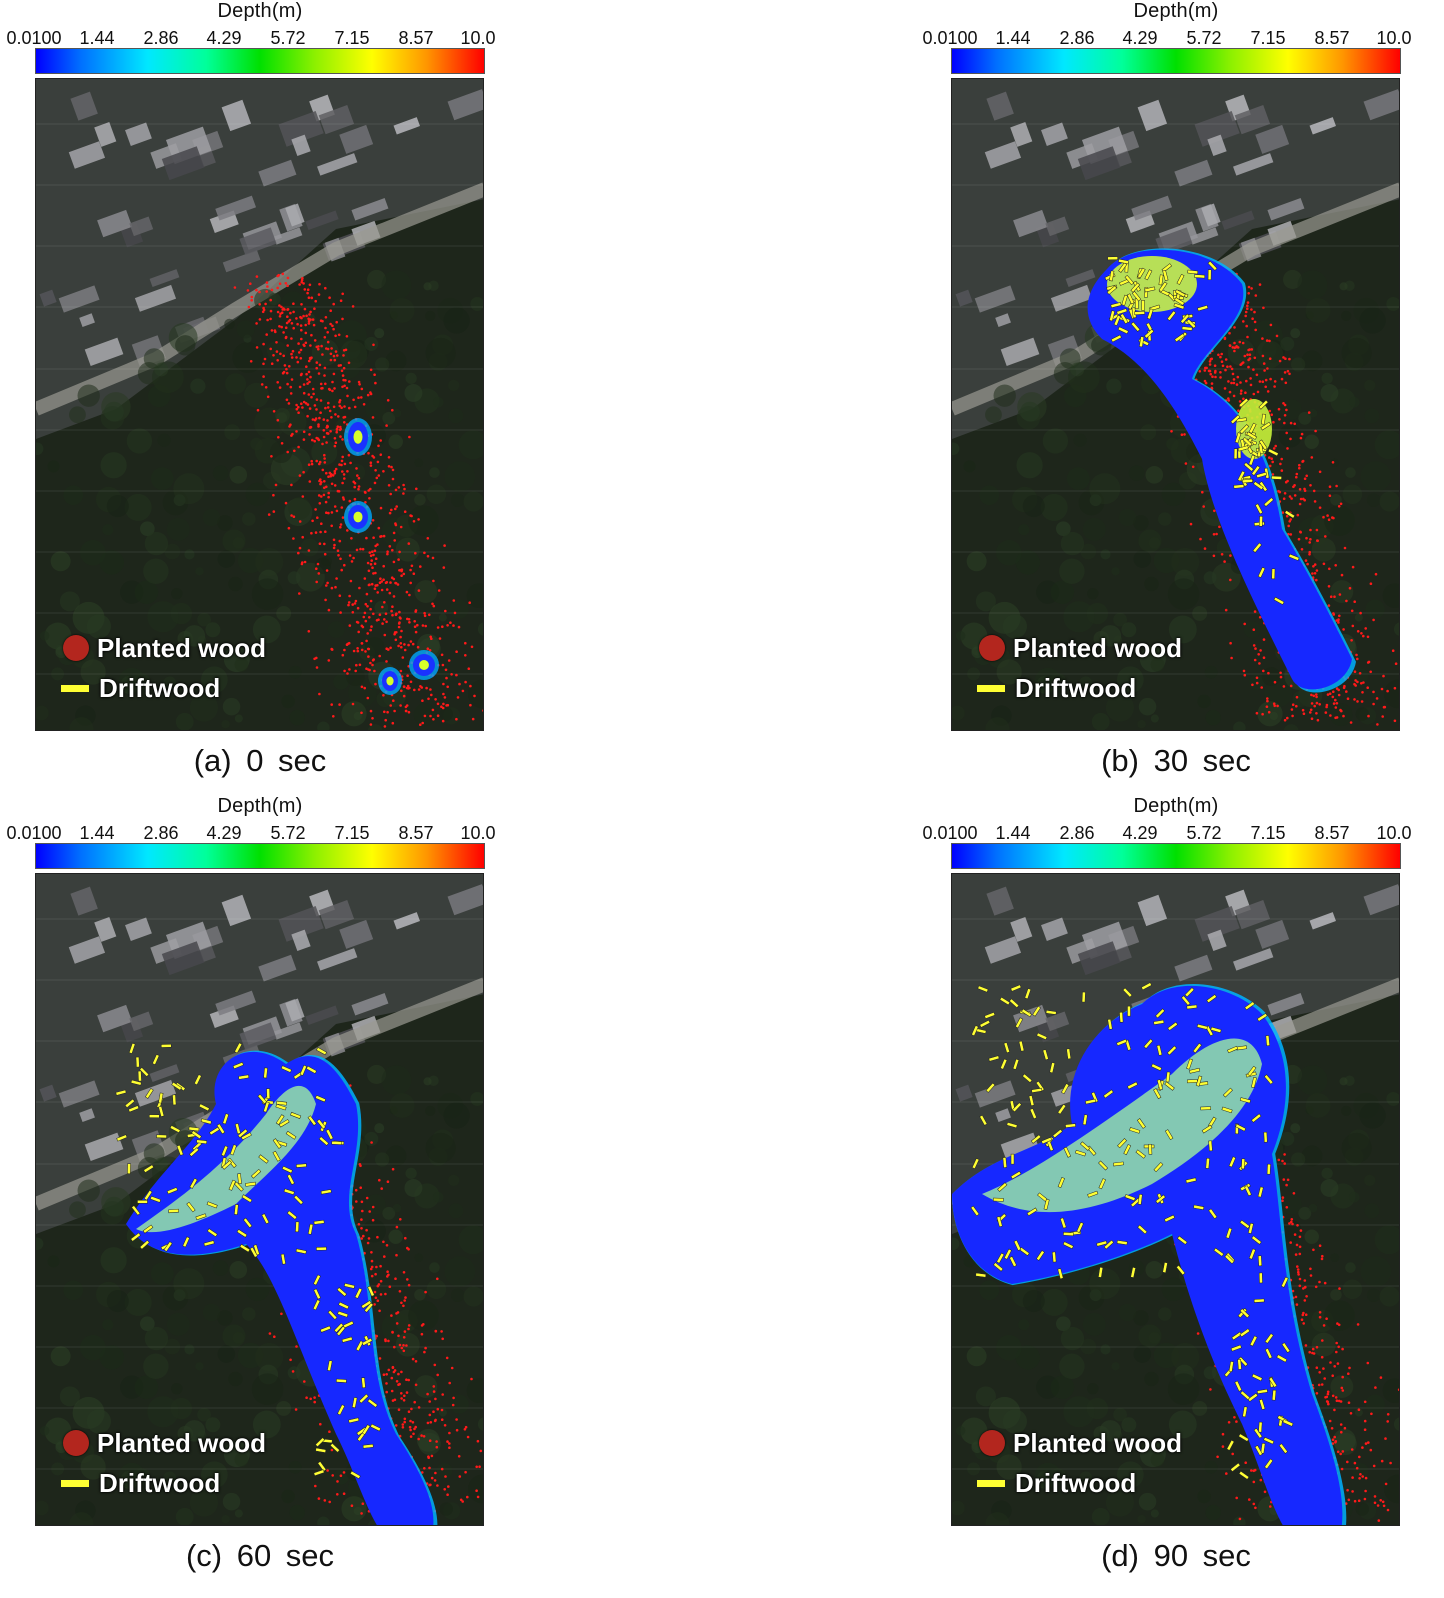 The image size is (1444, 1598). What do you see at coordinates (163, 688) in the screenshot?
I see `legend-driftwood: Driftwood` at bounding box center [163, 688].